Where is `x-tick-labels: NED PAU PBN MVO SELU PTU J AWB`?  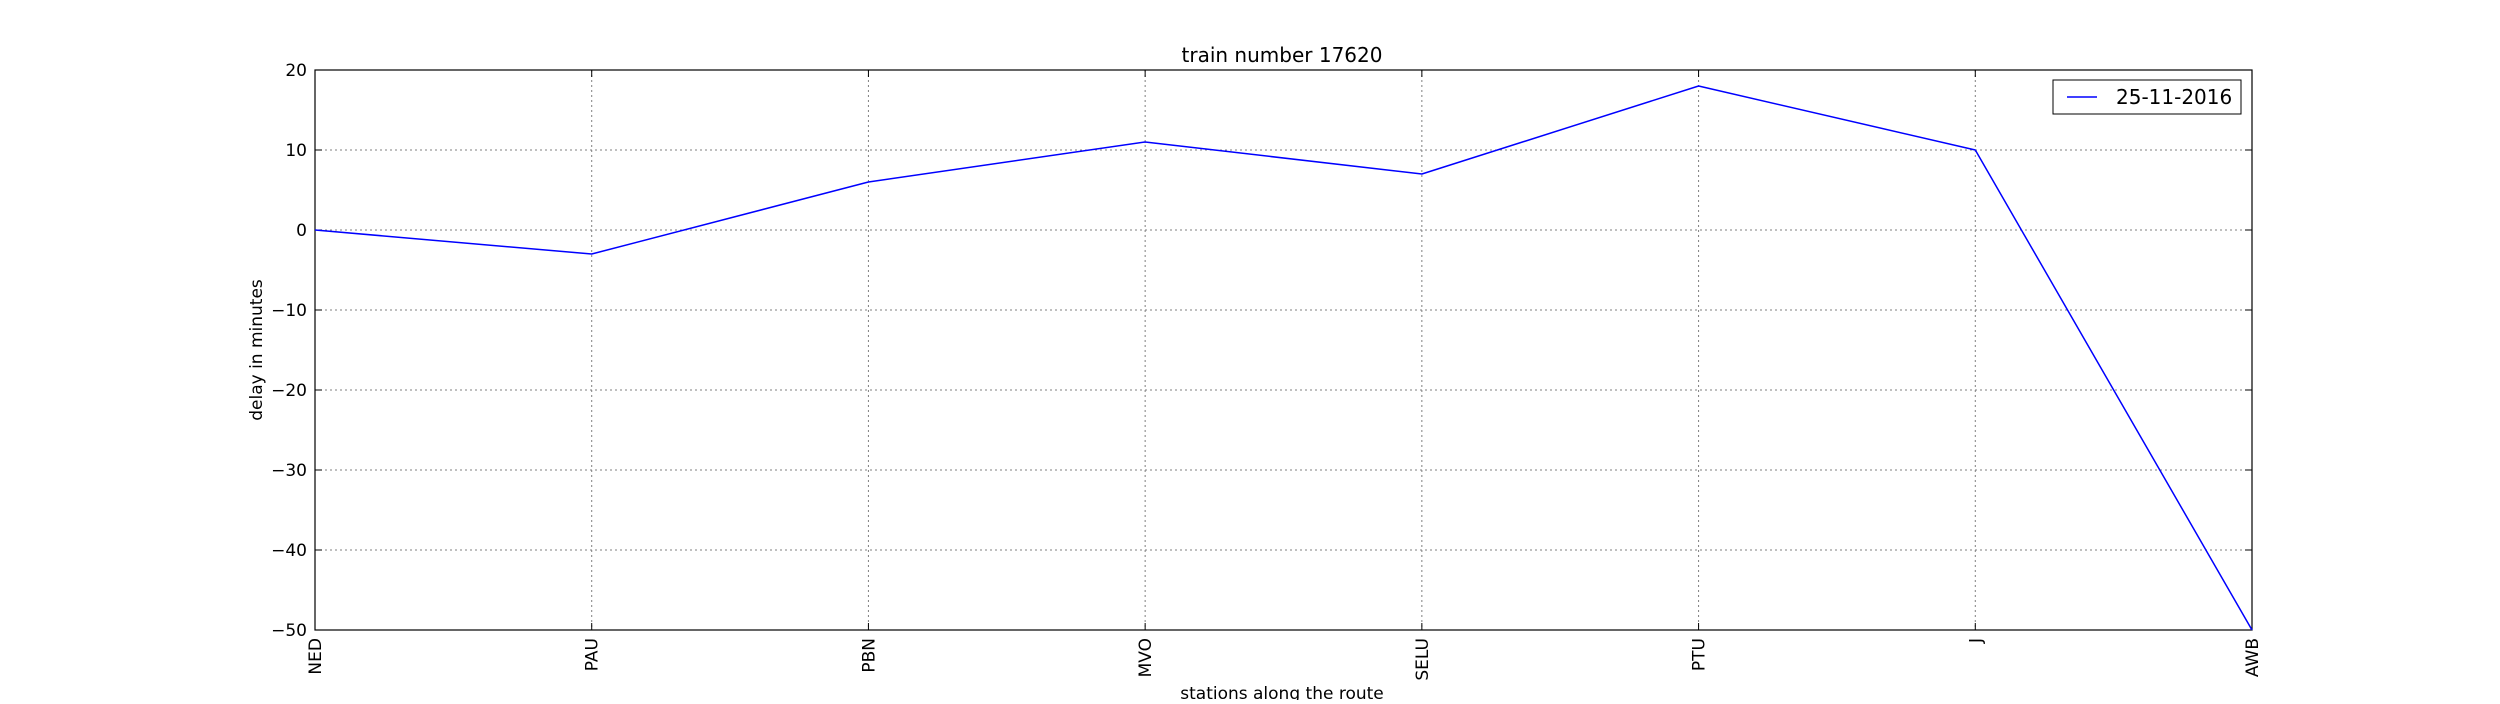
x-tick-labels: NED PAU PBN MVO SELU PTU J AWB is located at coordinates (1284, 659).